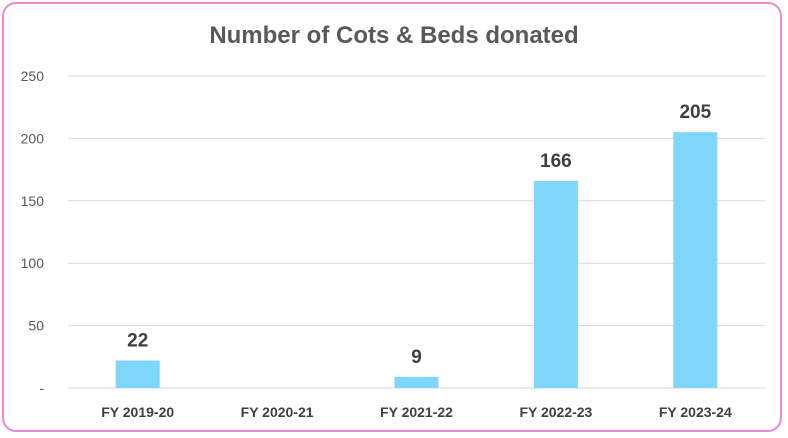 The image size is (788, 438). I want to click on y-tick-label: 50, so click(36, 326).